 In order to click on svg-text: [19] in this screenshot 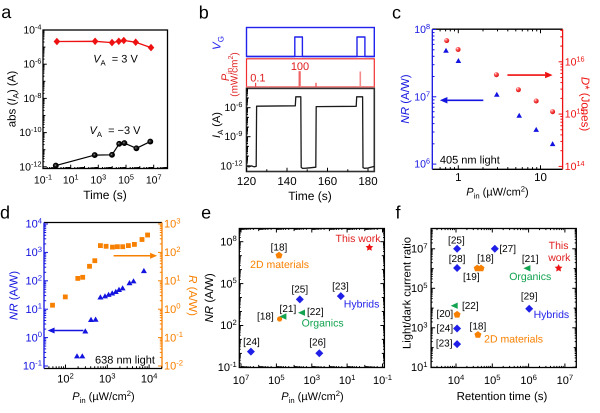, I will do `click(471, 277)`.